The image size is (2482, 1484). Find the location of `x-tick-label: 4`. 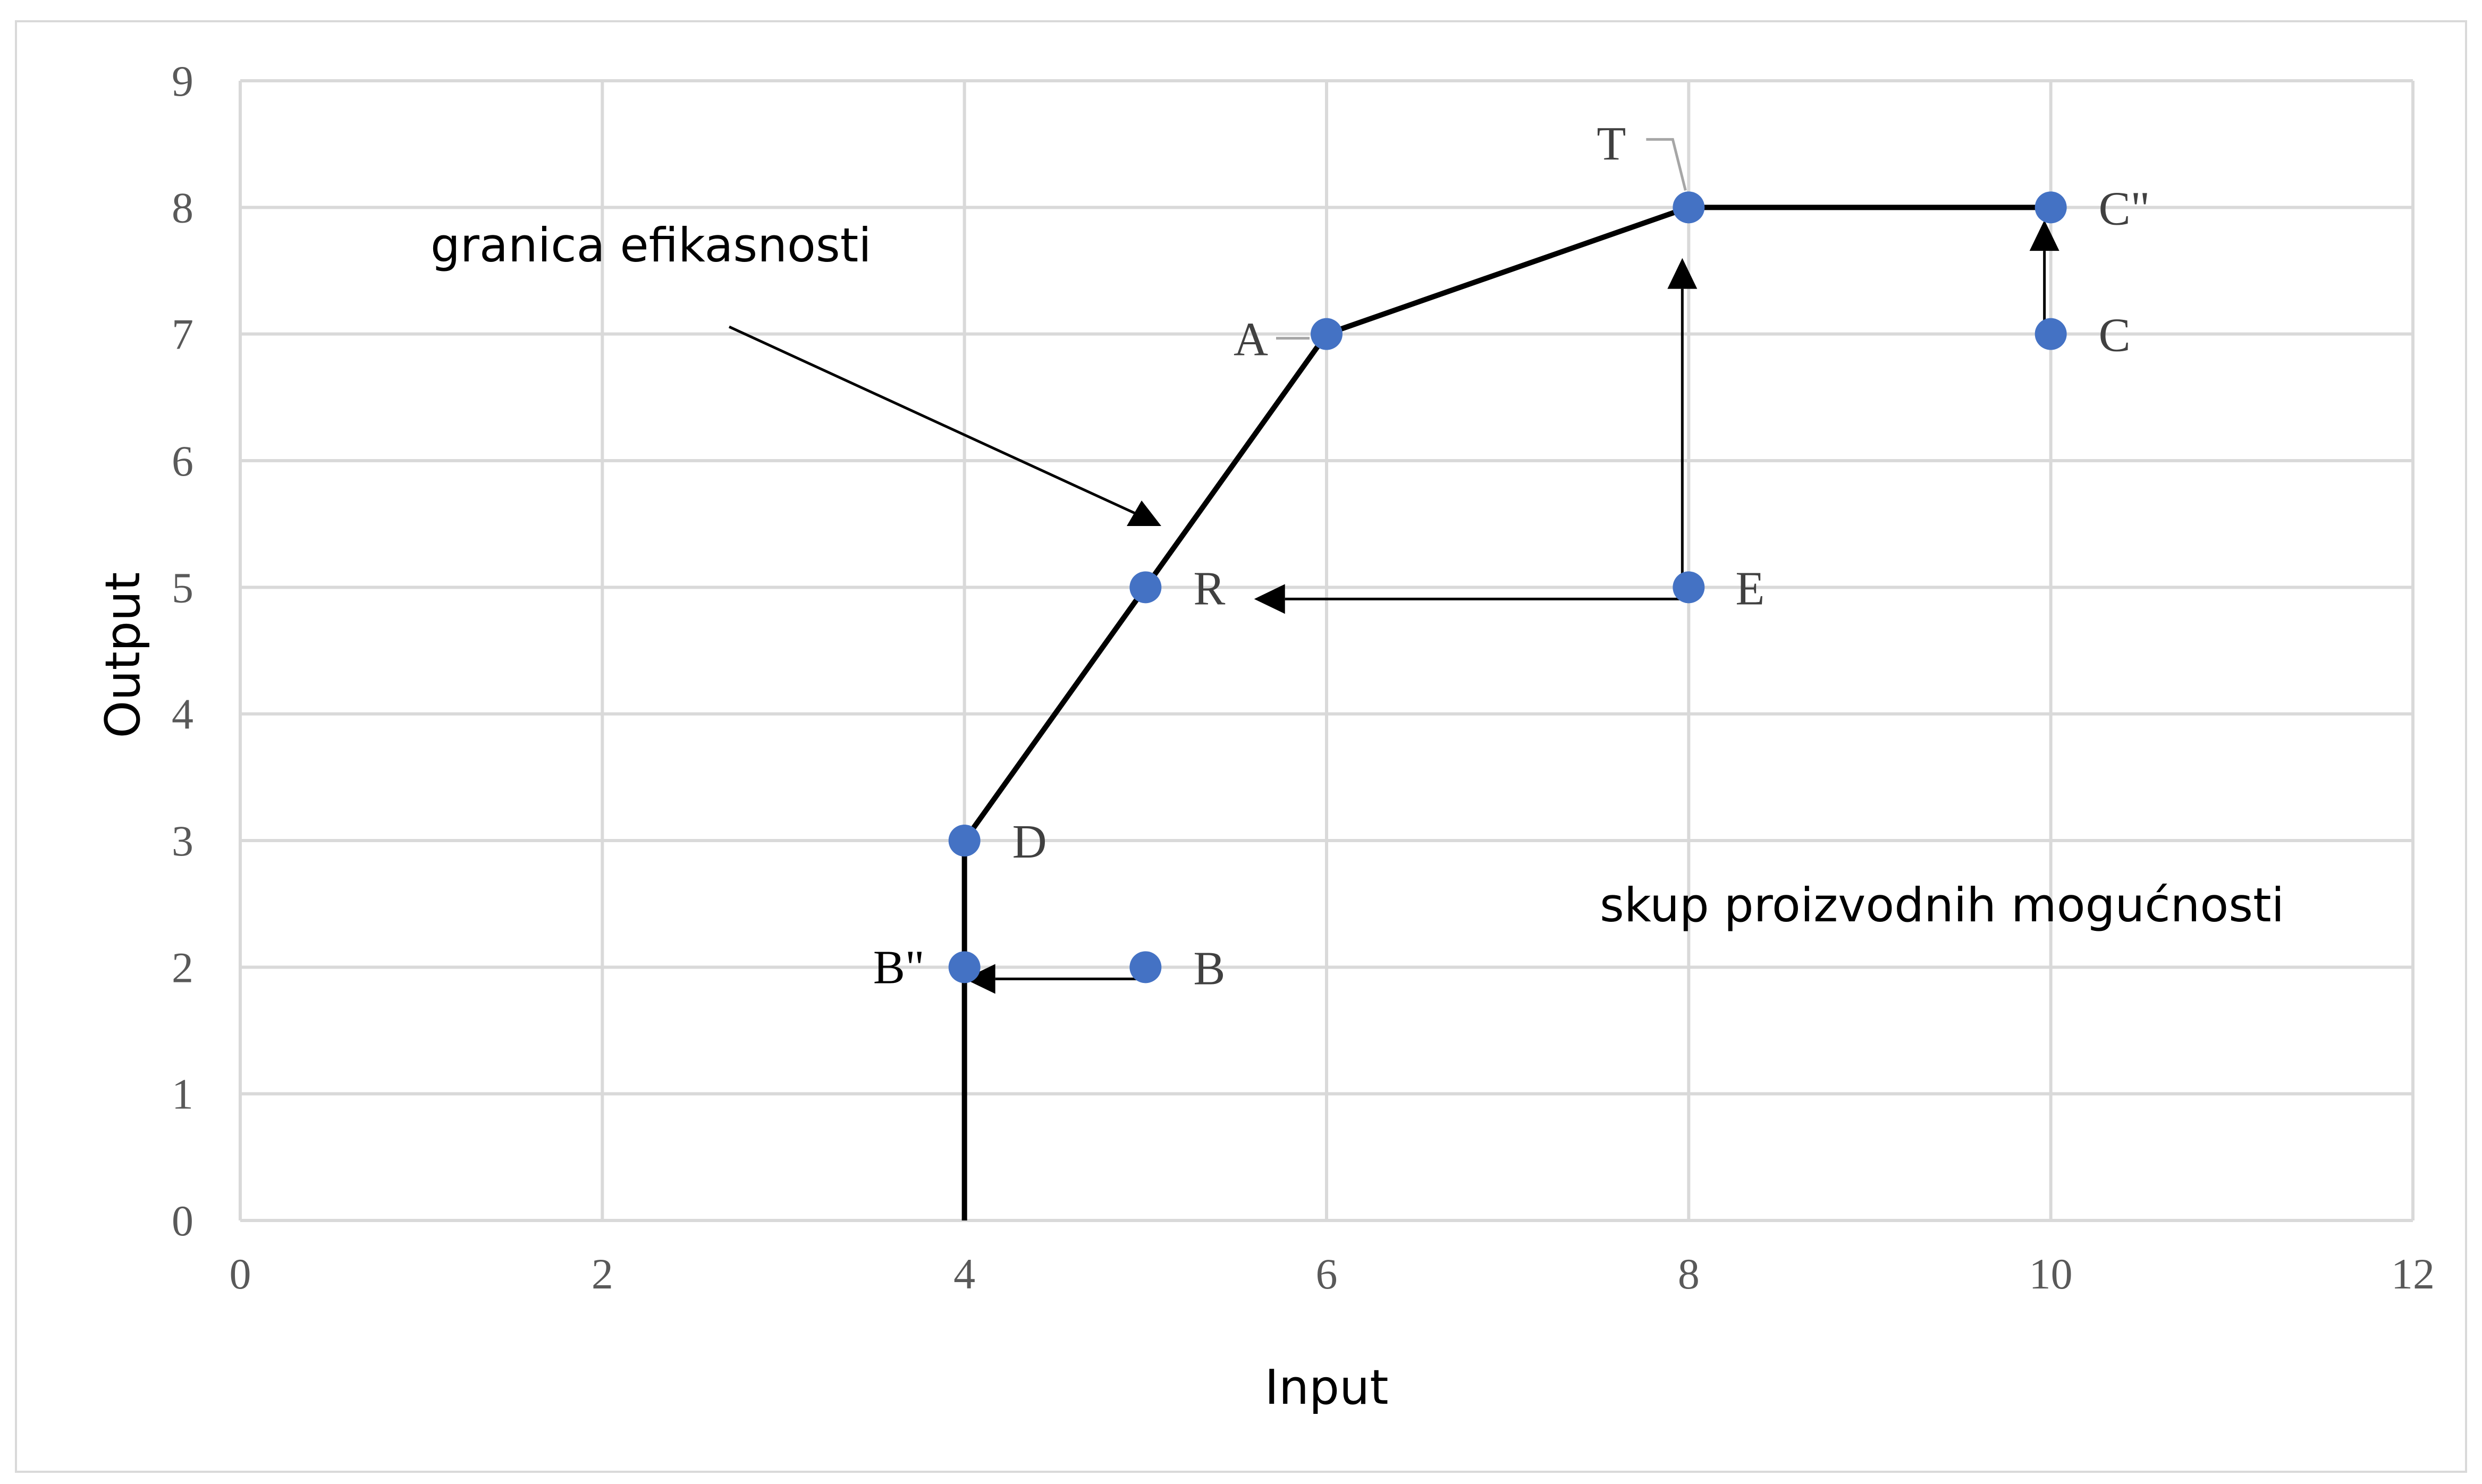

x-tick-label: 4 is located at coordinates (964, 1274).